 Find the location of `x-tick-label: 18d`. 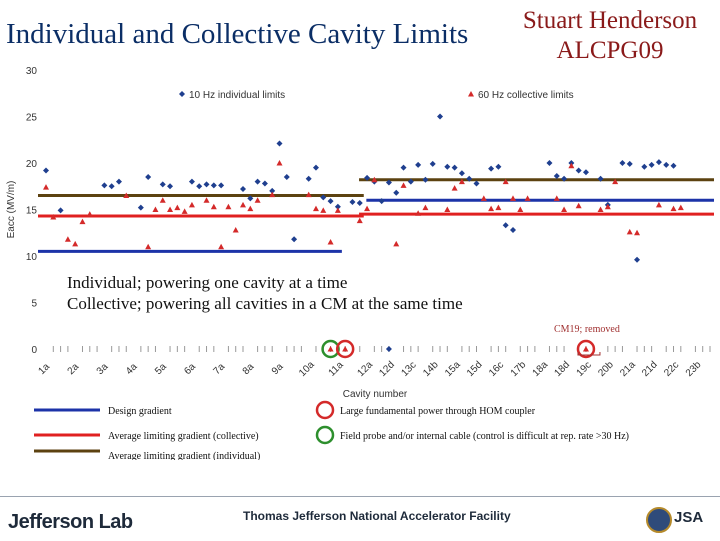

x-tick-label: 18d is located at coordinates (563, 369).